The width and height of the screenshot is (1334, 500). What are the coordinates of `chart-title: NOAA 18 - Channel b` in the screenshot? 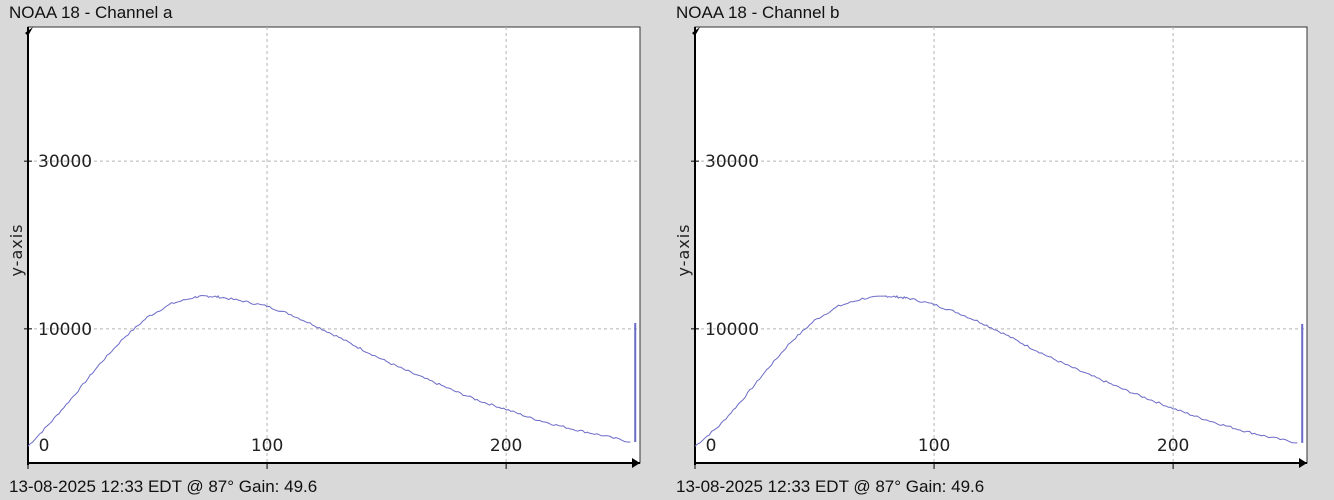 It's located at (758, 12).